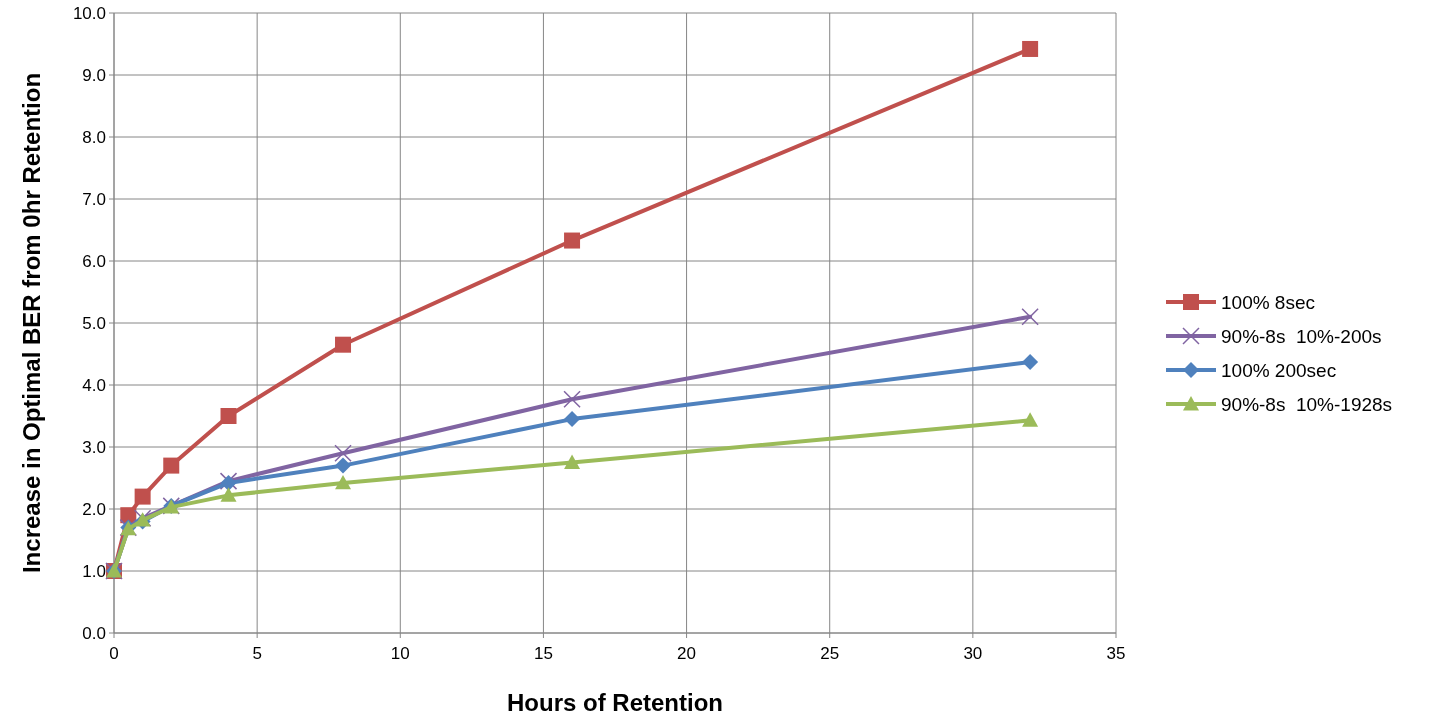 The height and width of the screenshot is (723, 1444). I want to click on y-tick-label: 4.0, so click(94, 385).